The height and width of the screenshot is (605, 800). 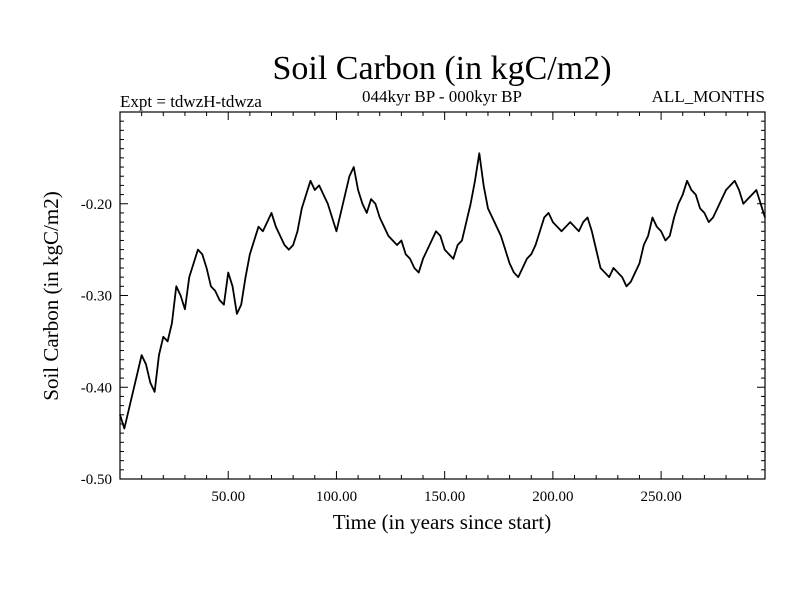 I want to click on y-axis-label: Soil Carbon (in kgC/m2), so click(x=51, y=295).